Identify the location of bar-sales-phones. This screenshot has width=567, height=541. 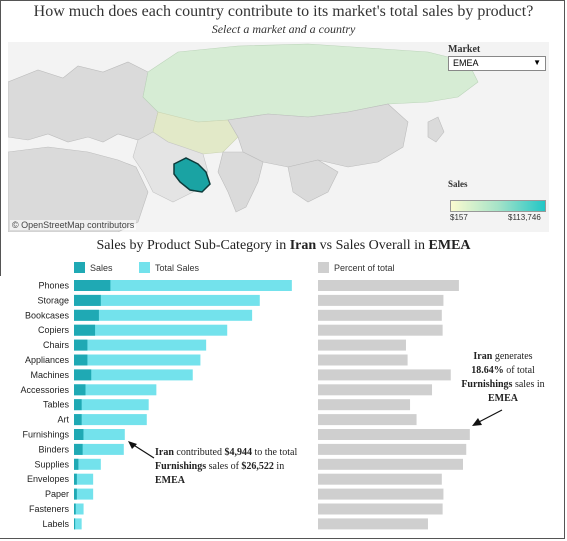
(92, 285).